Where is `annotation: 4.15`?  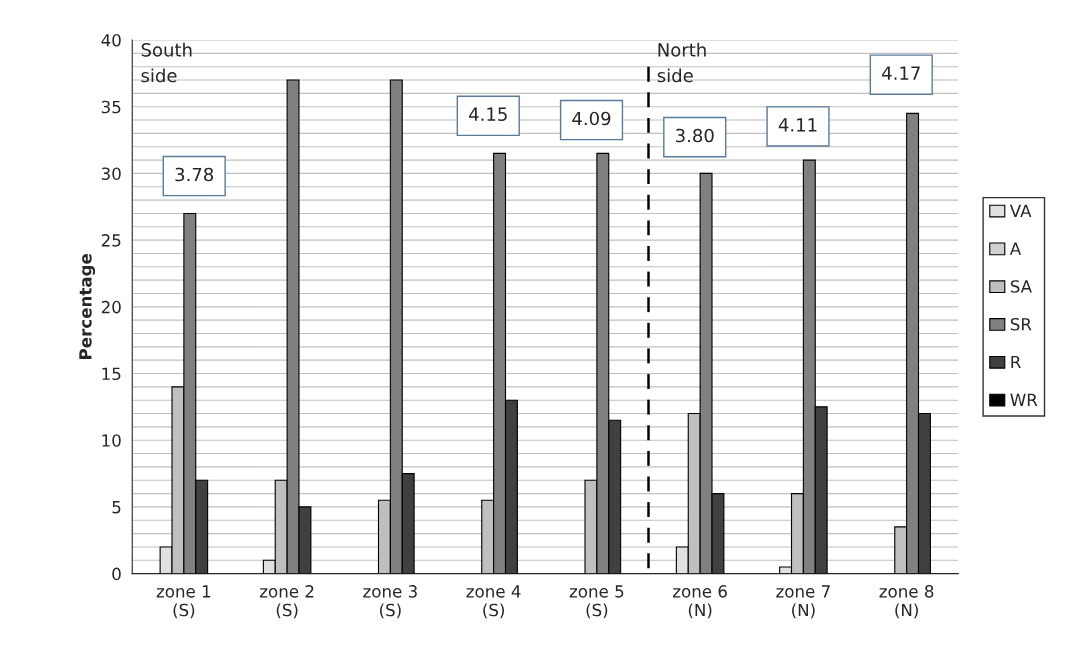
annotation: 4.15 is located at coordinates (488, 114).